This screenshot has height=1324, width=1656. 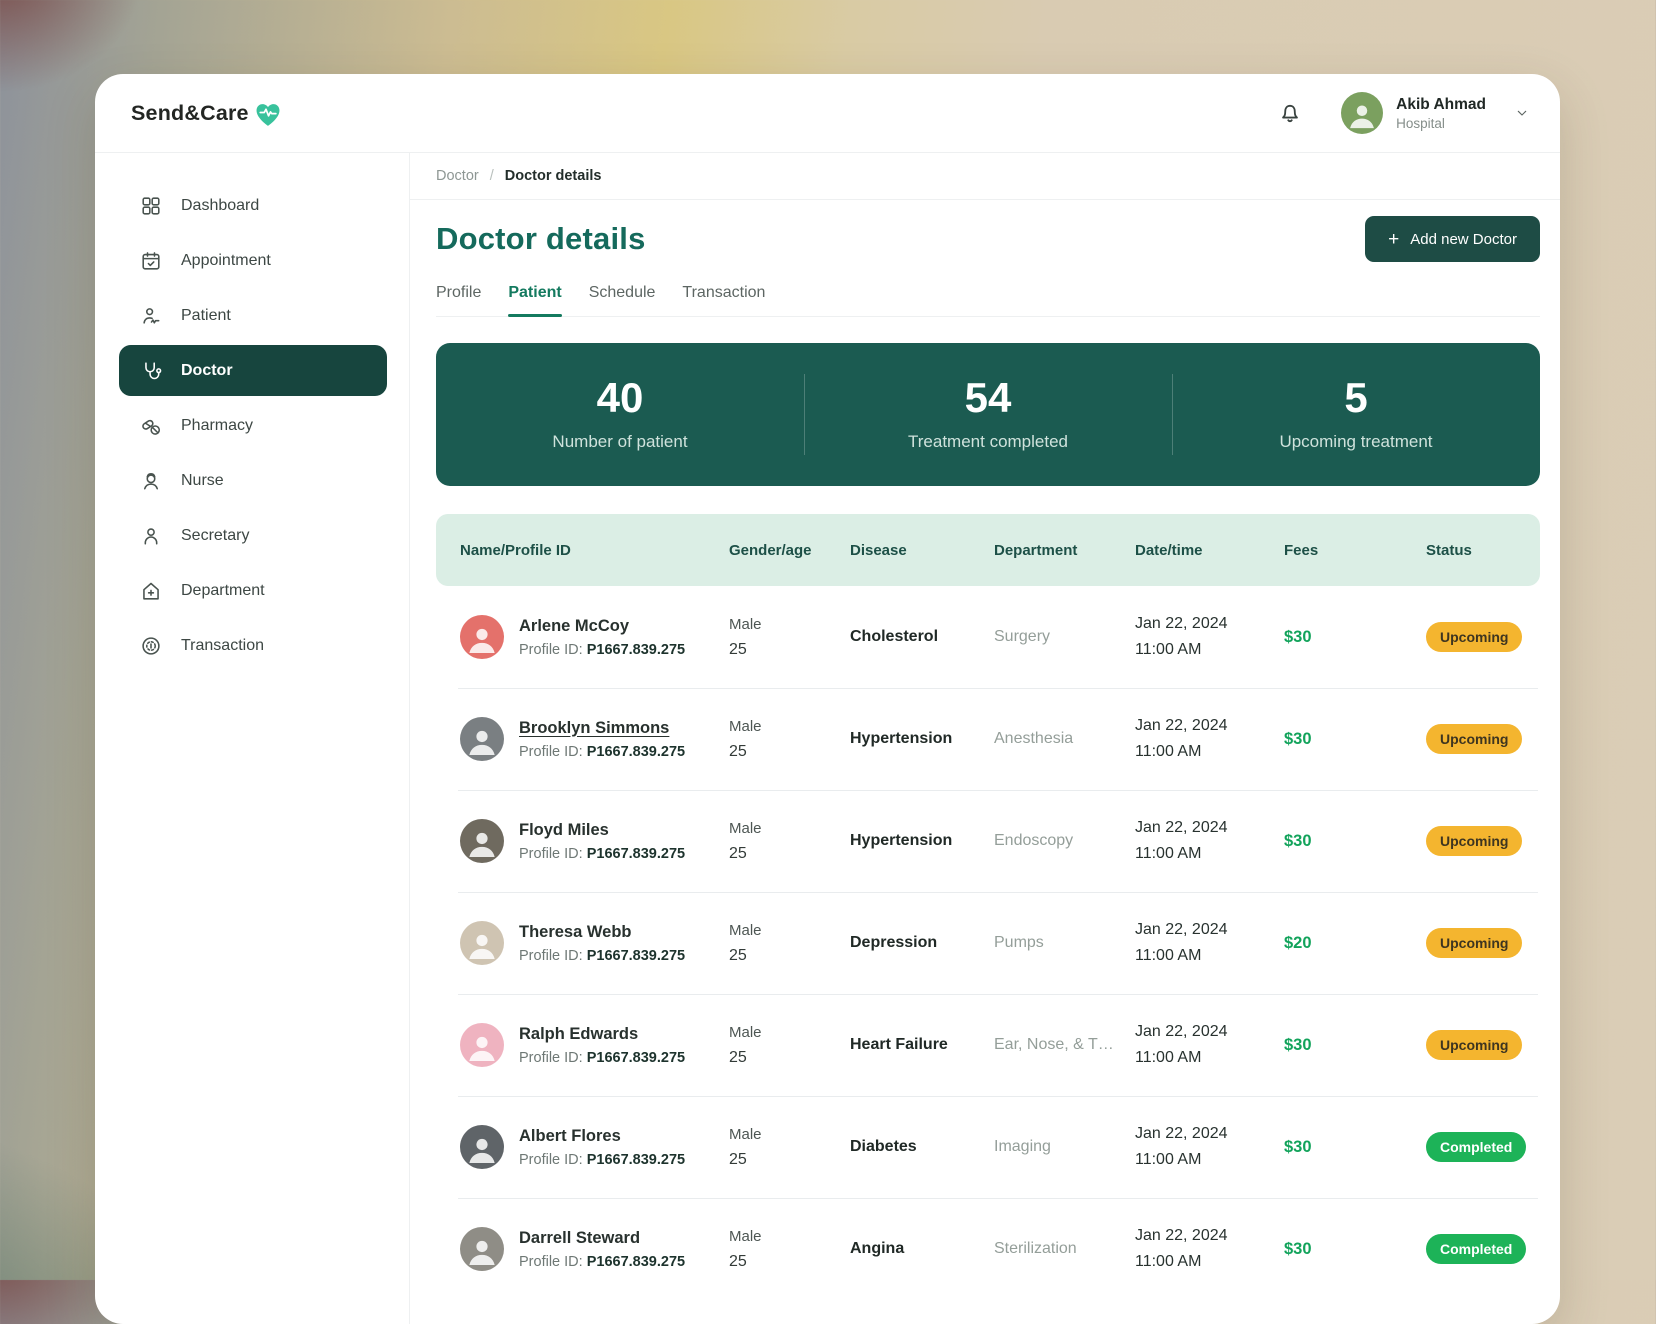 I want to click on stat-label: Number of patient, so click(x=620, y=441).